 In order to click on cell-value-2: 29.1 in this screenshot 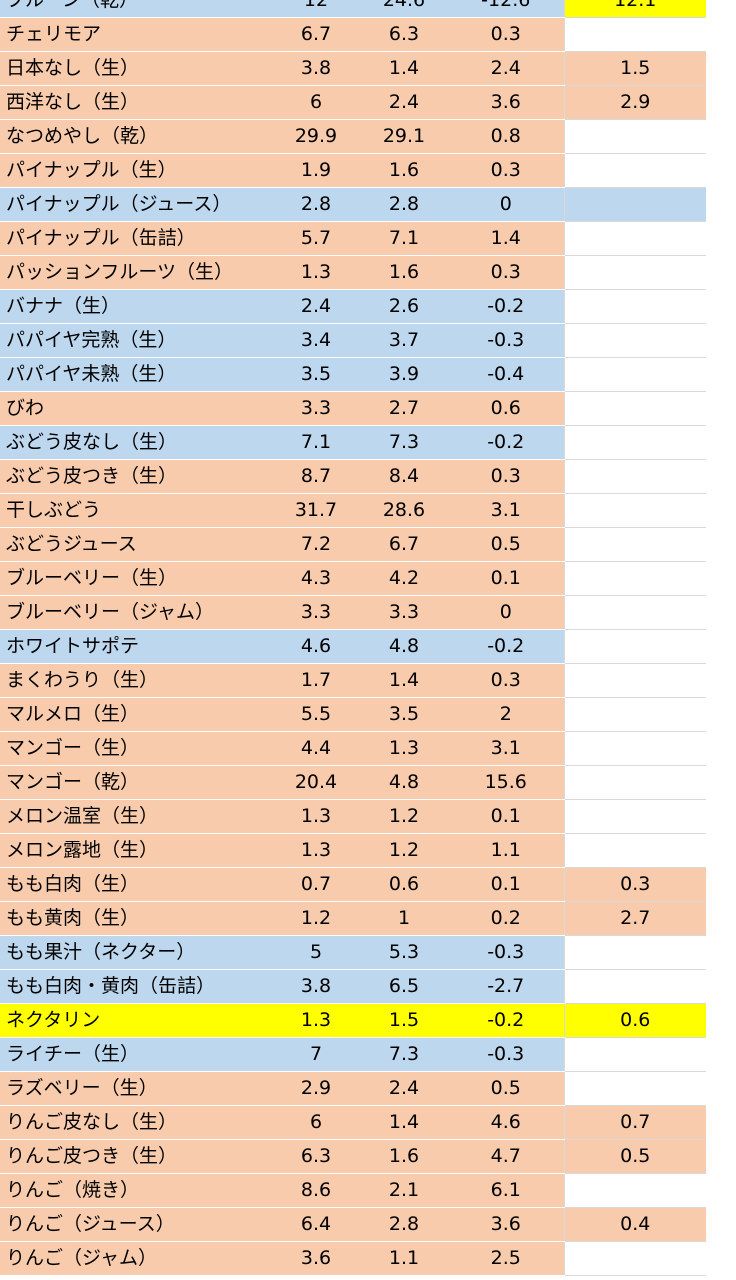, I will do `click(404, 136)`.